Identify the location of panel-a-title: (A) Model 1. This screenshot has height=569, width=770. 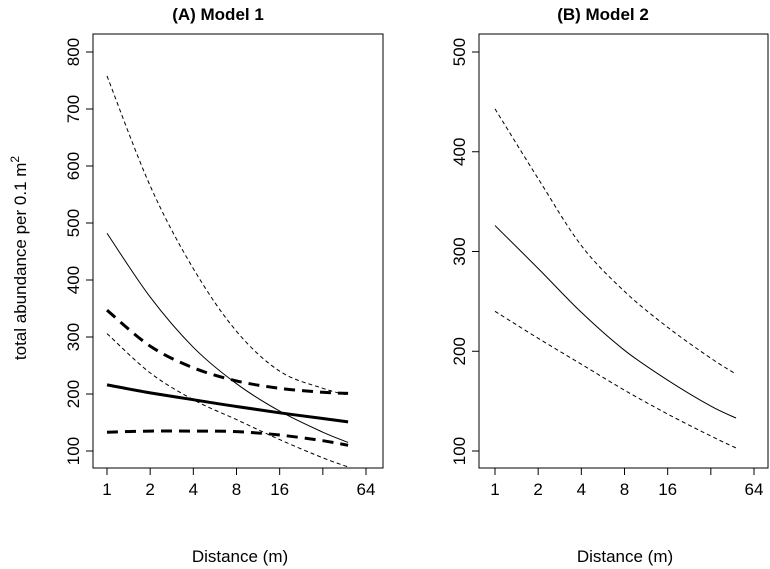
(218, 14).